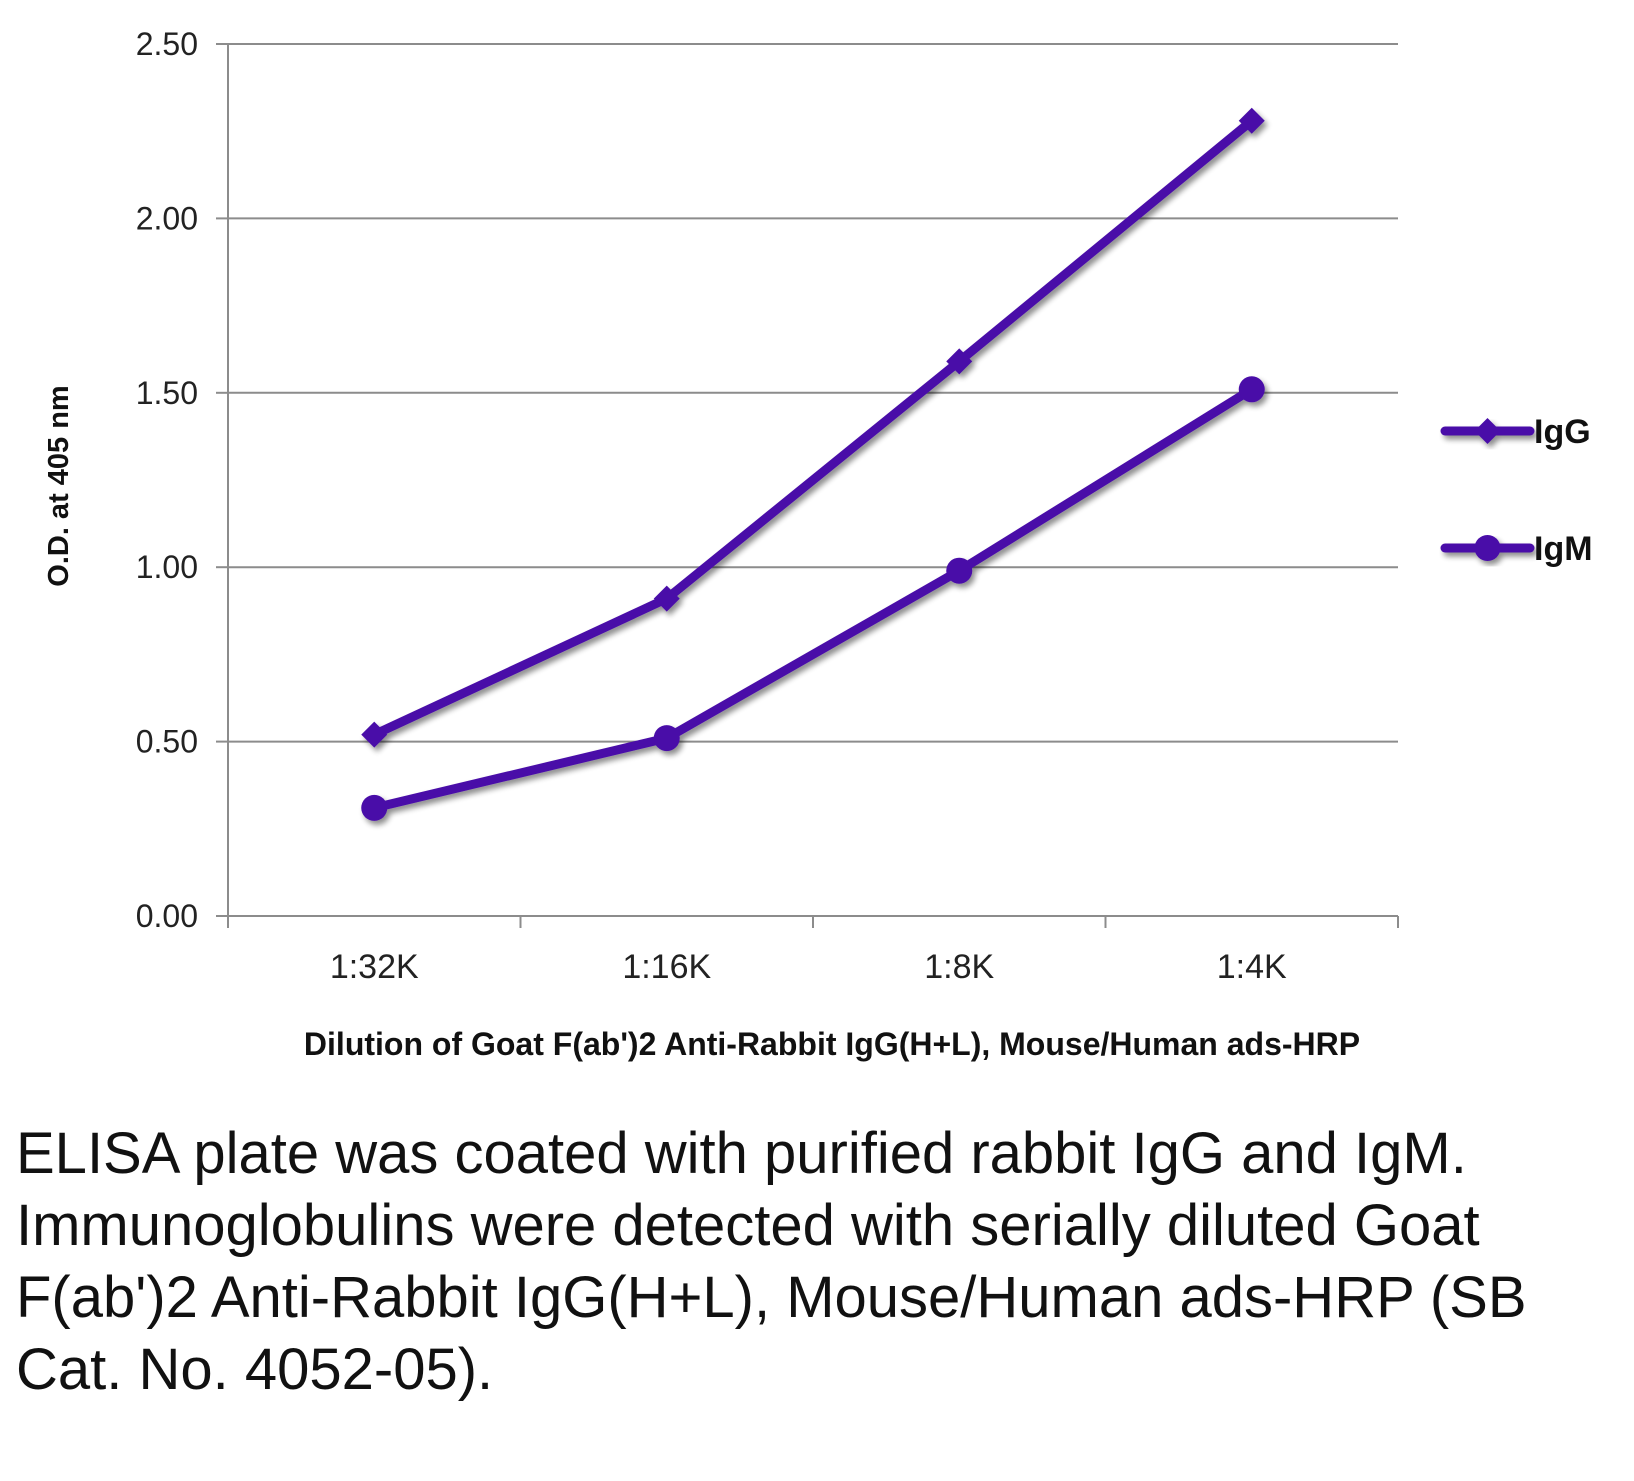 The height and width of the screenshot is (1481, 1634). I want to click on y-axis-title: O.D. at 405 nm, so click(59, 485).